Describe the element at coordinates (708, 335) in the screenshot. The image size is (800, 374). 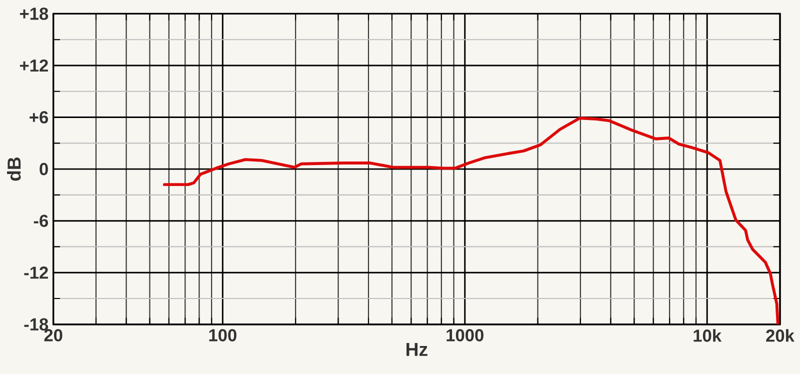
I see `x-tick-label: 10k` at that location.